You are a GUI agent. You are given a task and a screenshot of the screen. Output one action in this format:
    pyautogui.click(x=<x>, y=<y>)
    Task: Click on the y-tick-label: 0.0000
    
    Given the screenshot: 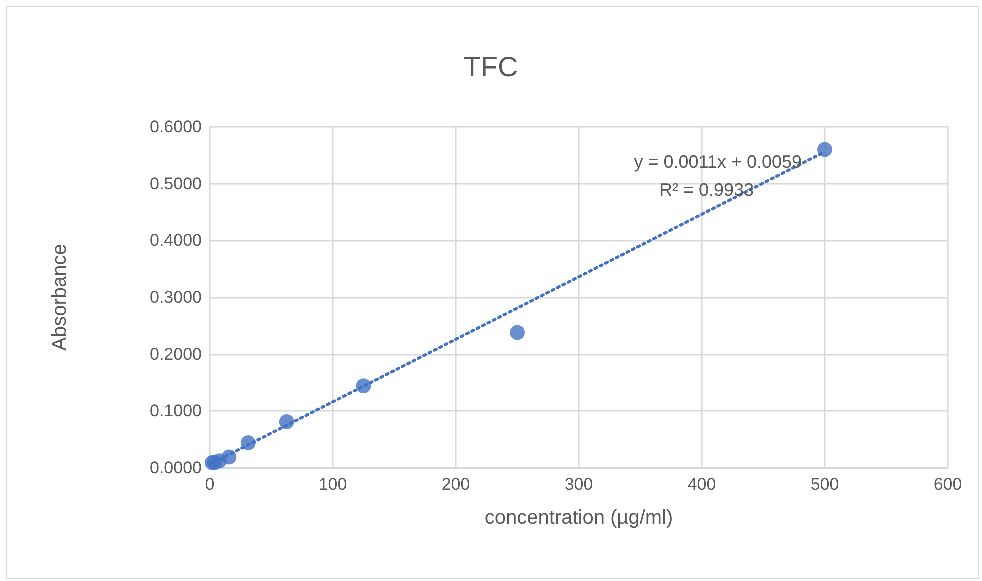 What is the action you would take?
    pyautogui.click(x=176, y=468)
    